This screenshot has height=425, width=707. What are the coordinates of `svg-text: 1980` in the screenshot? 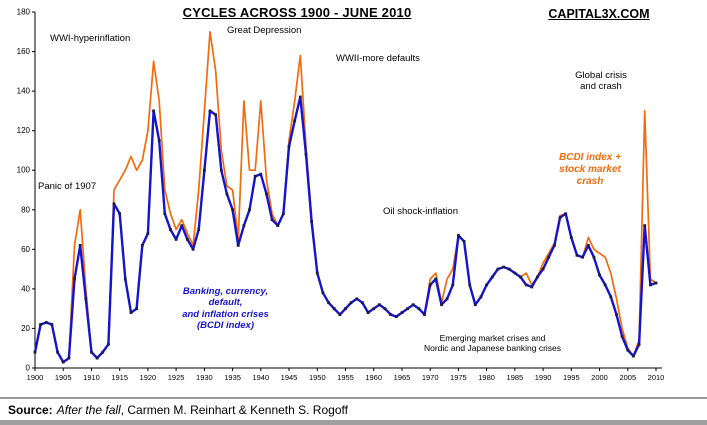 It's located at (486, 377).